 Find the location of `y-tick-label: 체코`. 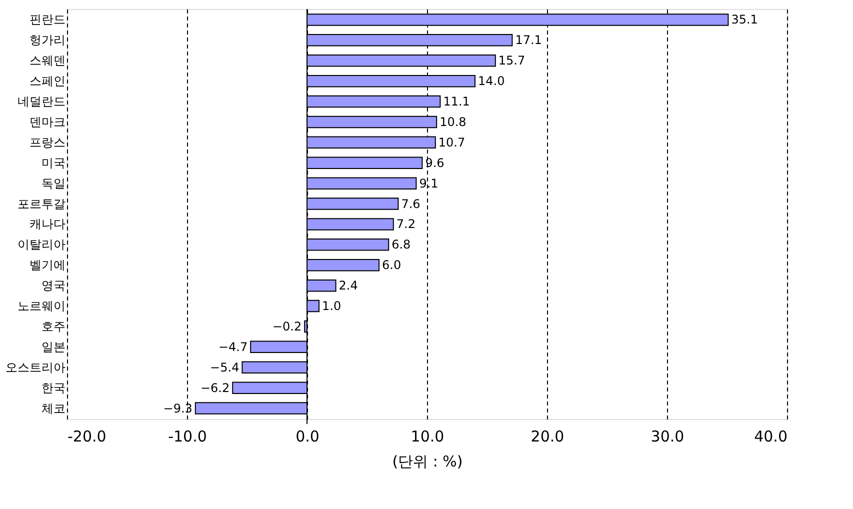

y-tick-label: 체코 is located at coordinates (54, 408).